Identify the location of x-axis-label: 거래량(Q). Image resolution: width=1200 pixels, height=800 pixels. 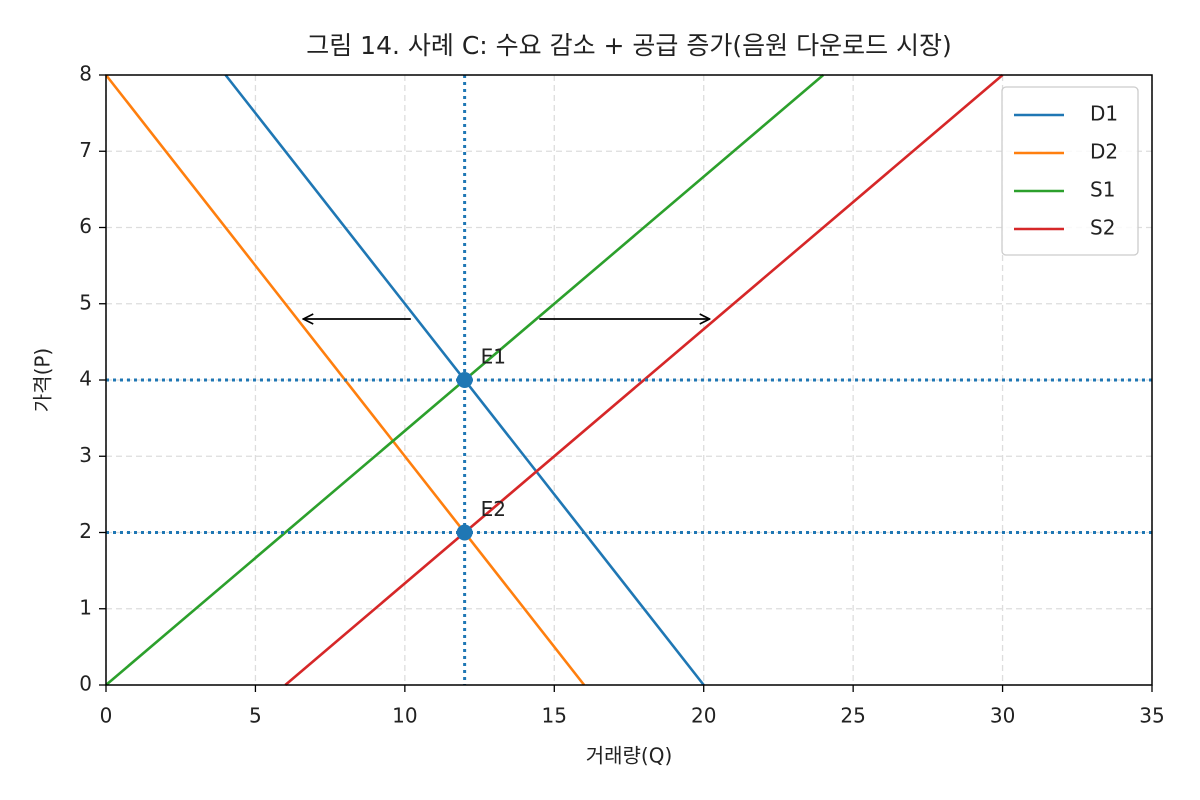
(629, 756).